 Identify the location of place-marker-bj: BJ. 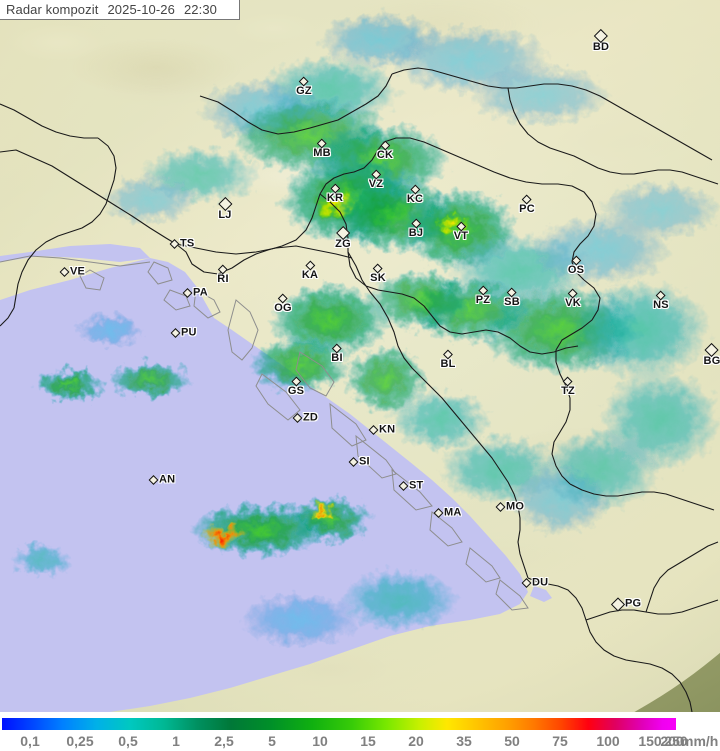
(416, 228).